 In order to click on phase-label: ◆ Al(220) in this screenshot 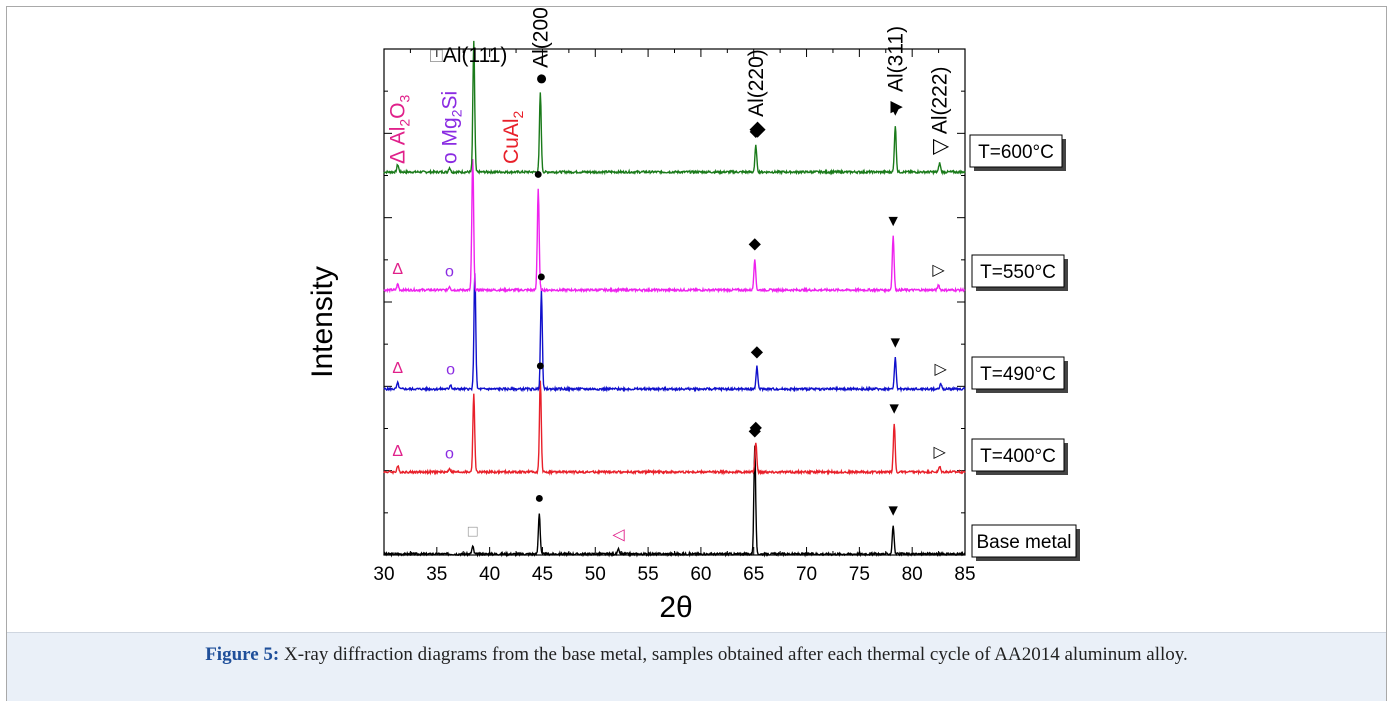, I will do `click(756, 93)`.